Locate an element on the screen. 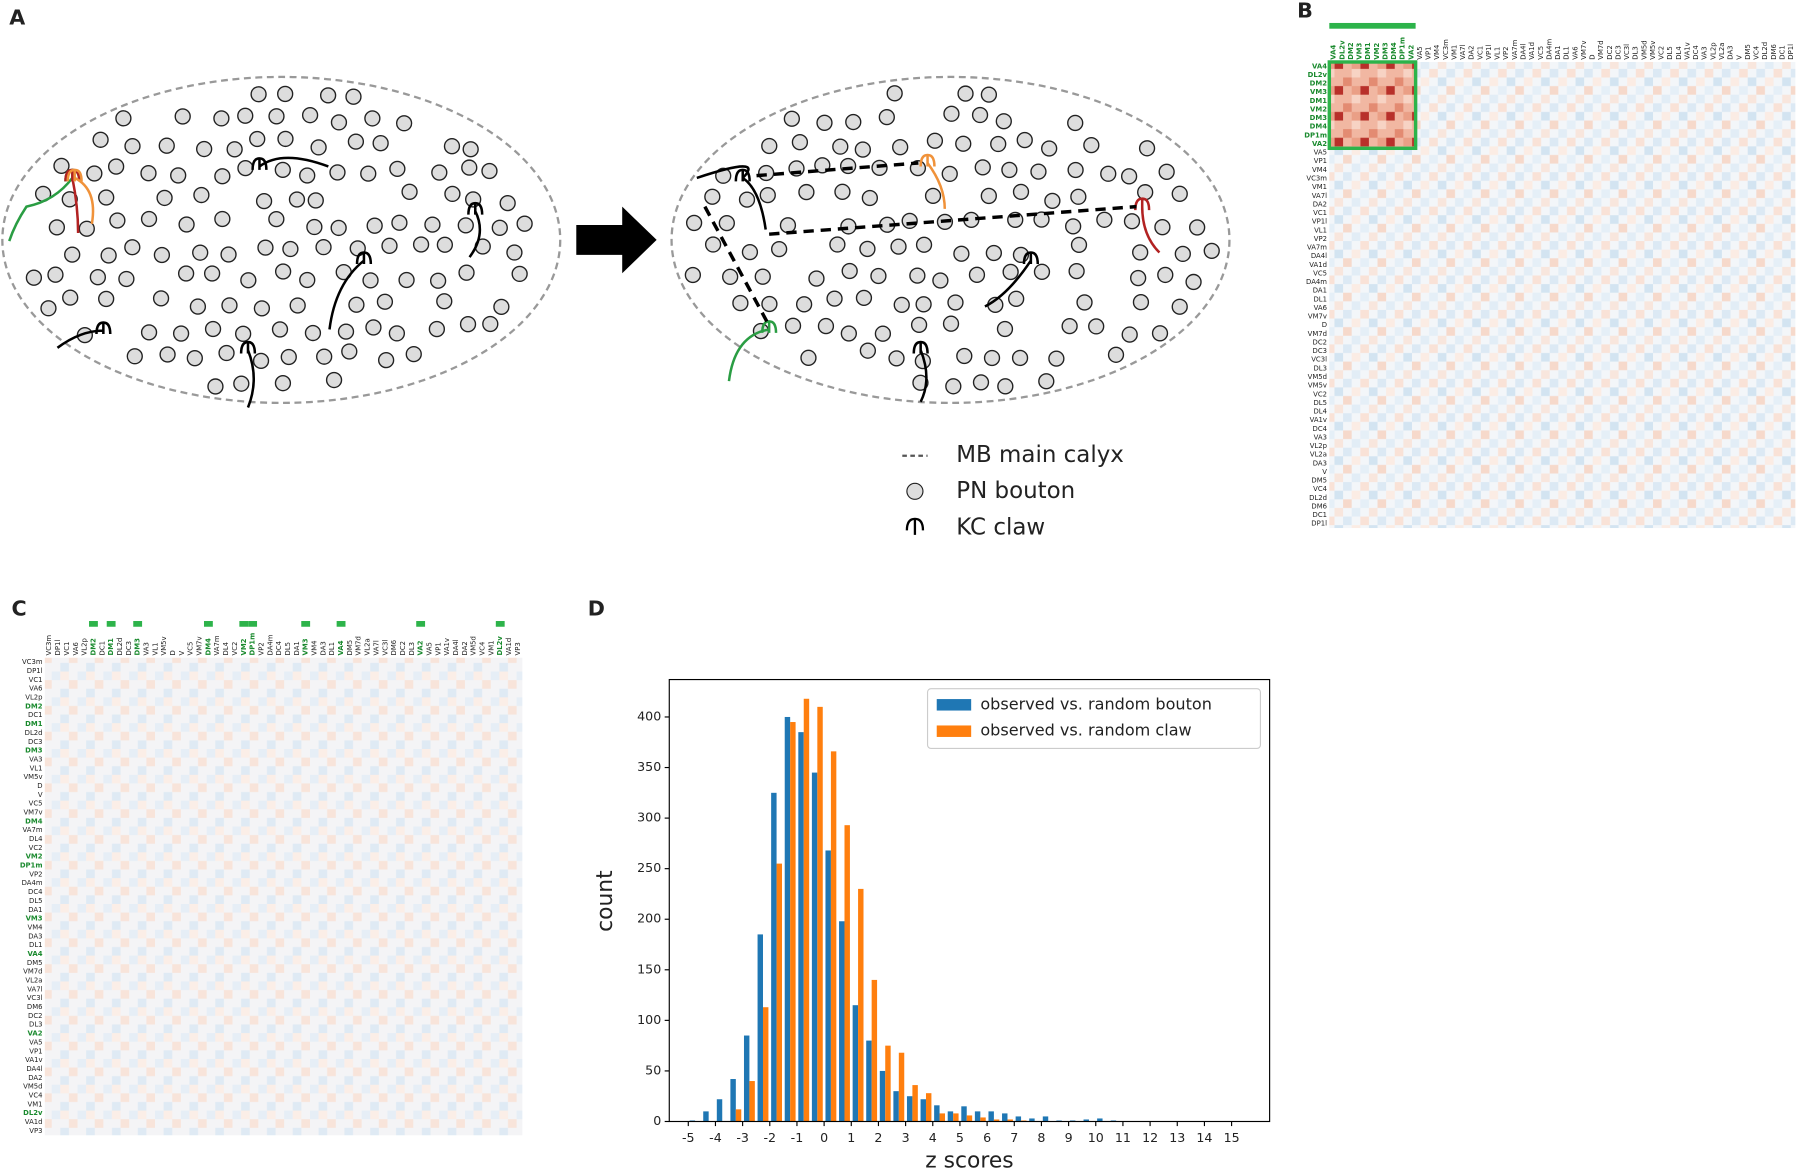 The height and width of the screenshot is (1172, 1800). column-label: DL2d is located at coordinates (120, 647).